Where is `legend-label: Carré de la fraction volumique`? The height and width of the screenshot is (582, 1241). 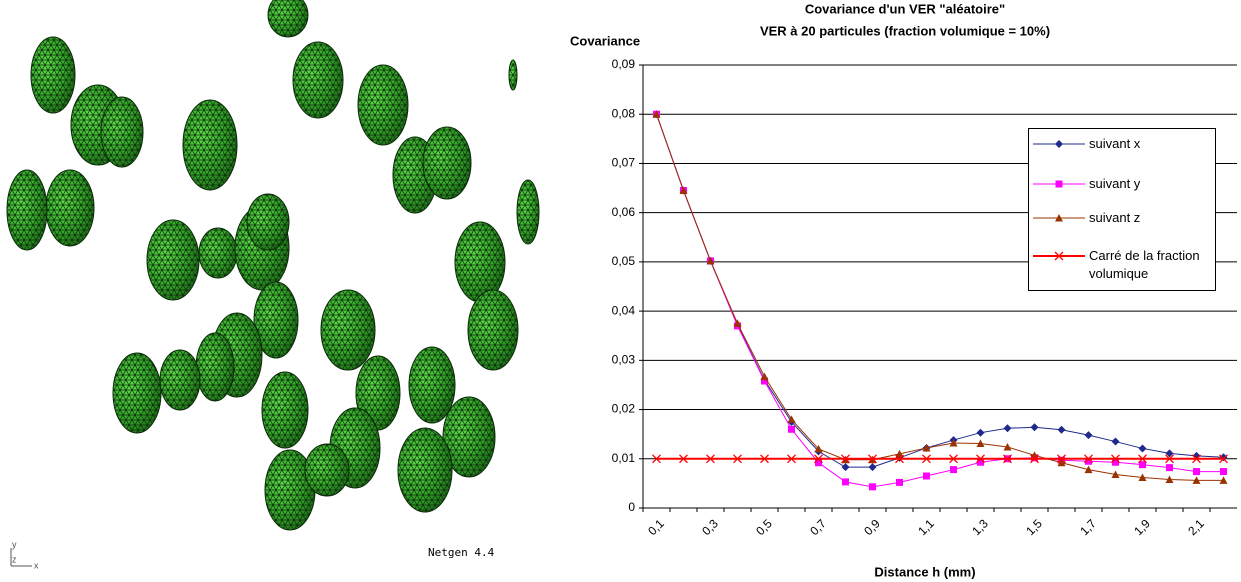 legend-label: Carré de la fraction volumique is located at coordinates (1144, 264).